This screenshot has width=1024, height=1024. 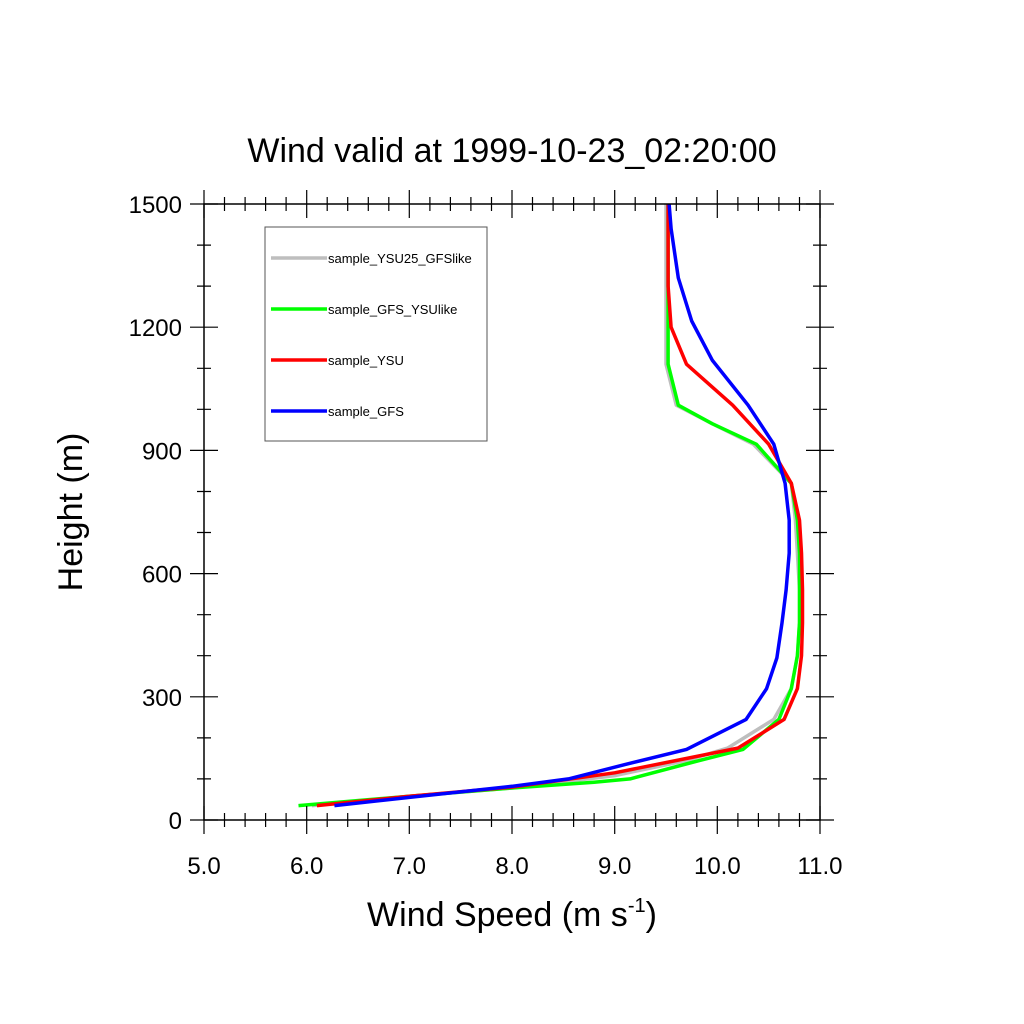 What do you see at coordinates (614, 866) in the screenshot?
I see `x-tick-label: 9.0` at bounding box center [614, 866].